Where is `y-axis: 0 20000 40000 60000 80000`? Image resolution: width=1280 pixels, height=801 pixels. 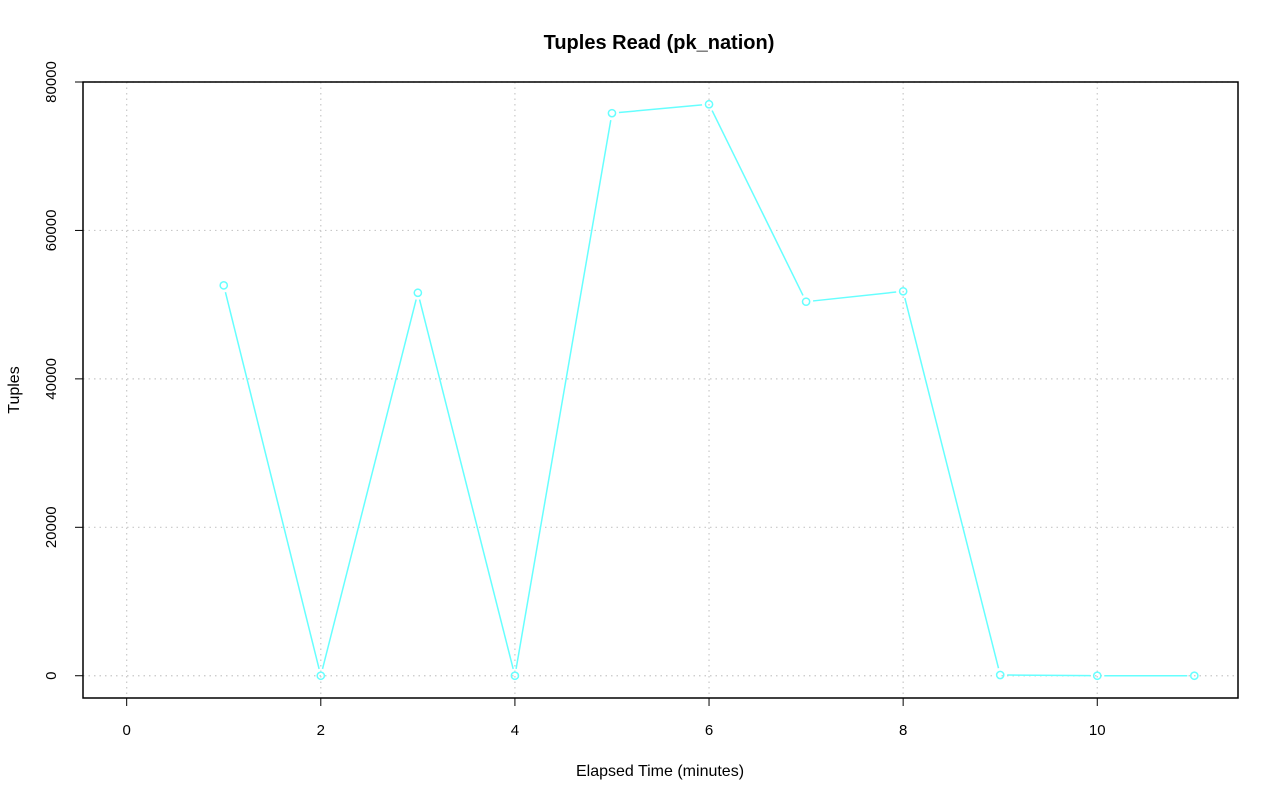 y-axis: 0 20000 40000 60000 80000 is located at coordinates (63, 370).